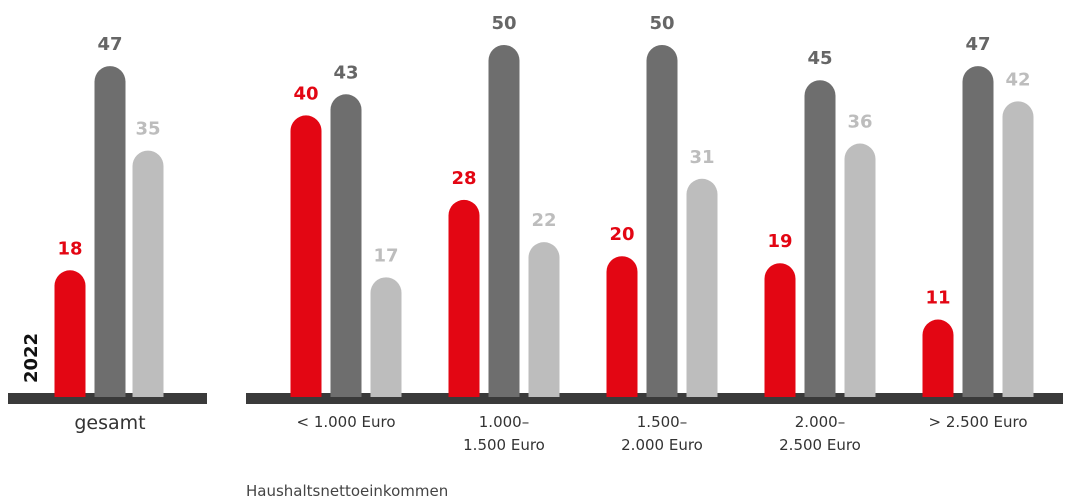  I want to click on value-label: 28, so click(463, 178).